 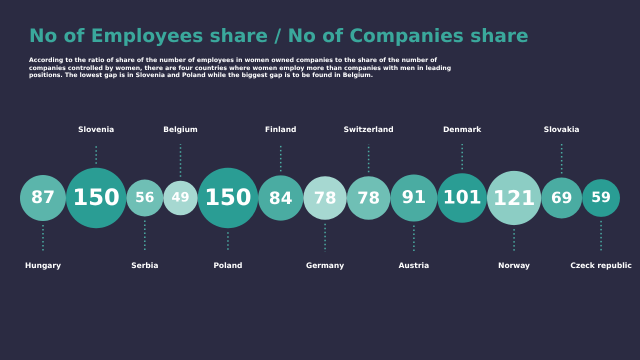 What do you see at coordinates (561, 198) in the screenshot?
I see `data-label: 69` at bounding box center [561, 198].